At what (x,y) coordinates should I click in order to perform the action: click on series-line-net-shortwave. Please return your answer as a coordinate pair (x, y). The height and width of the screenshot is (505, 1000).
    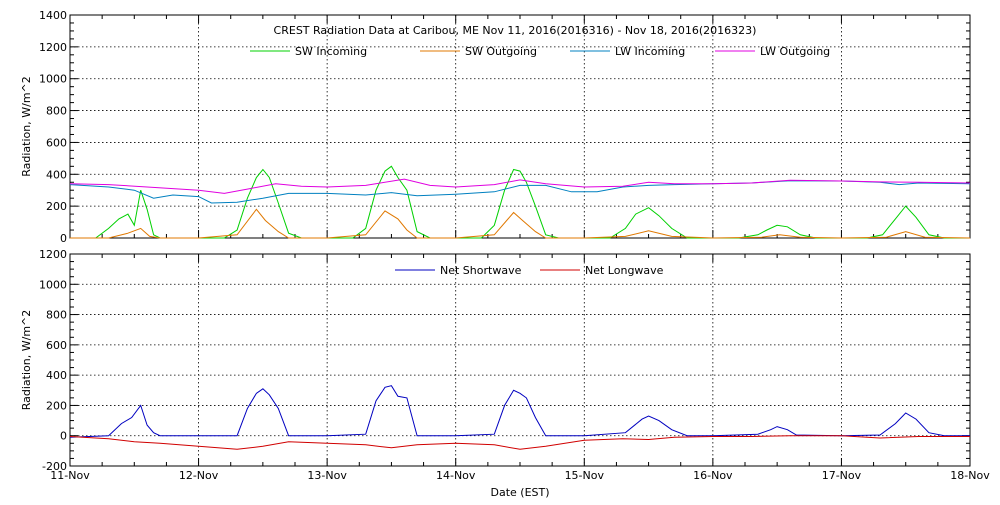
    Looking at the image, I should click on (519, 411).